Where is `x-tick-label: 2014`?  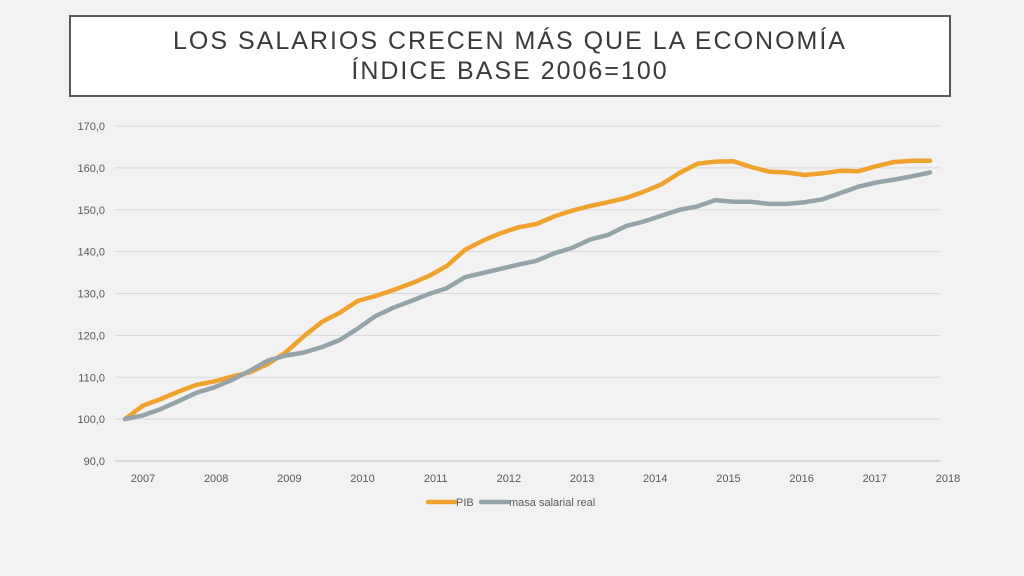 x-tick-label: 2014 is located at coordinates (655, 479).